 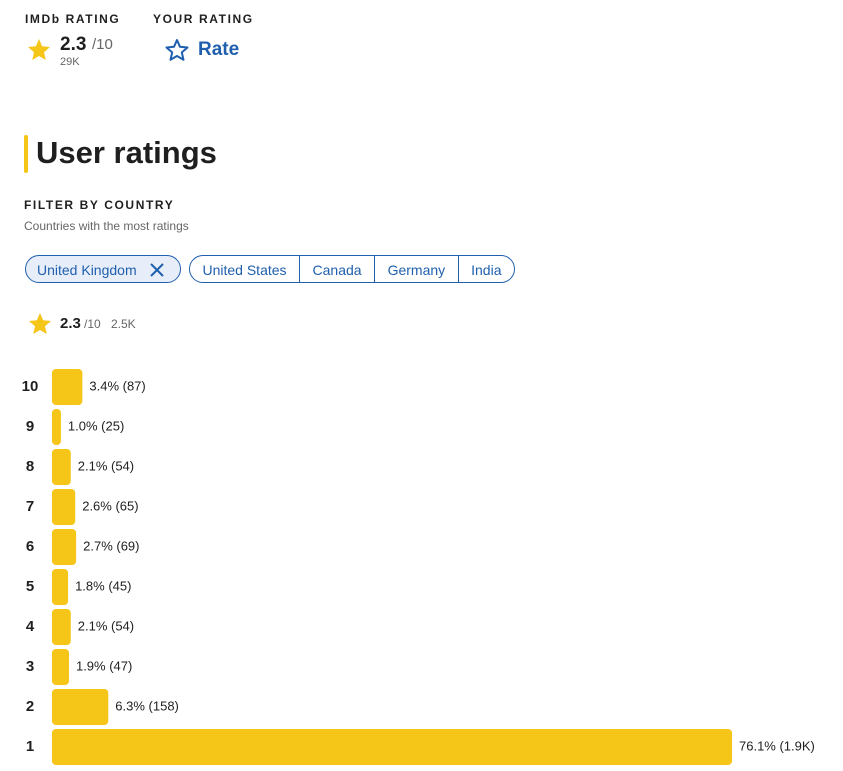 What do you see at coordinates (30, 546) in the screenshot?
I see `rating-label: 6` at bounding box center [30, 546].